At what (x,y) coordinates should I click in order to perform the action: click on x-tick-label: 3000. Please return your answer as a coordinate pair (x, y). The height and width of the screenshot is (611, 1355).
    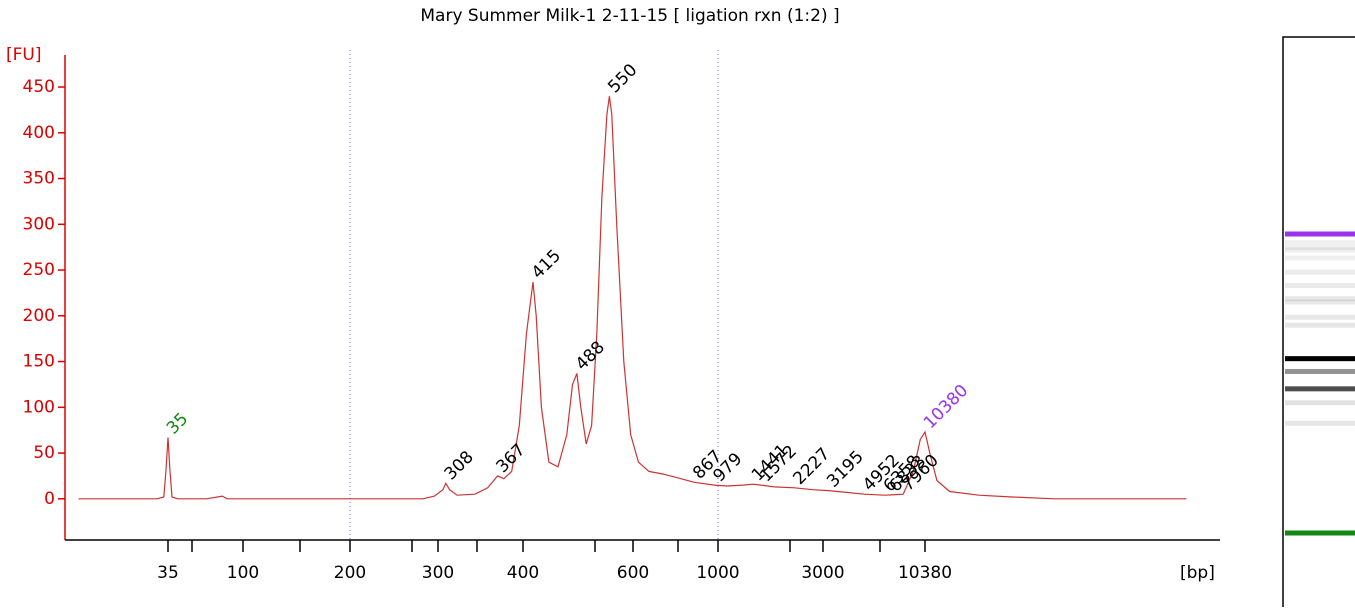
    Looking at the image, I should click on (822, 573).